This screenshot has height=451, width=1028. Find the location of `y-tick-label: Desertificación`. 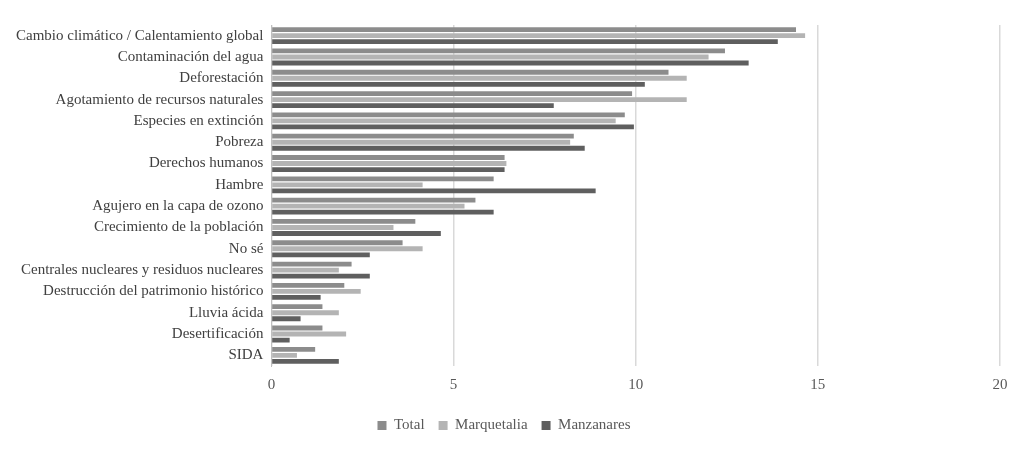

y-tick-label: Desertificación is located at coordinates (217, 332).